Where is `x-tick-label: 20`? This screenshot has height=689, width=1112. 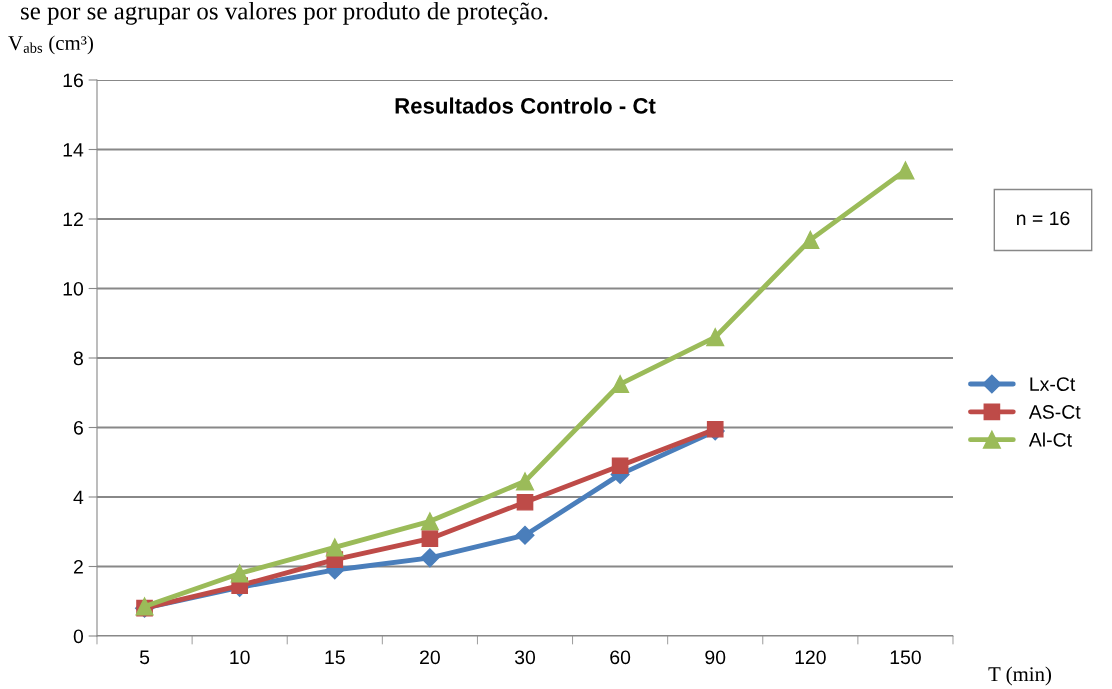
x-tick-label: 20 is located at coordinates (430, 657).